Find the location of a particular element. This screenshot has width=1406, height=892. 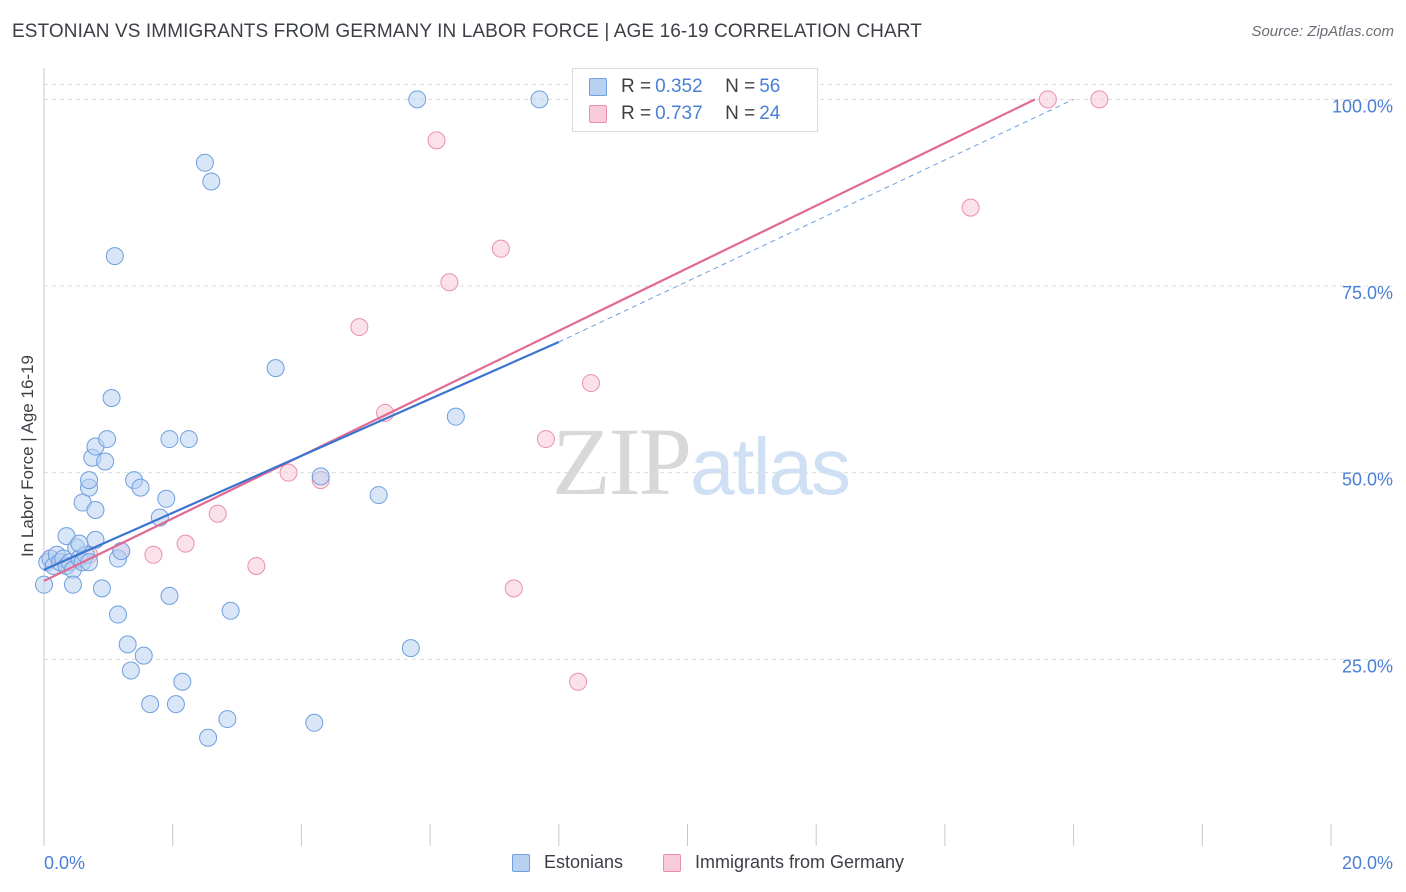

legend-label-immigrants: Immigrants from Germany is located at coordinates (800, 862).